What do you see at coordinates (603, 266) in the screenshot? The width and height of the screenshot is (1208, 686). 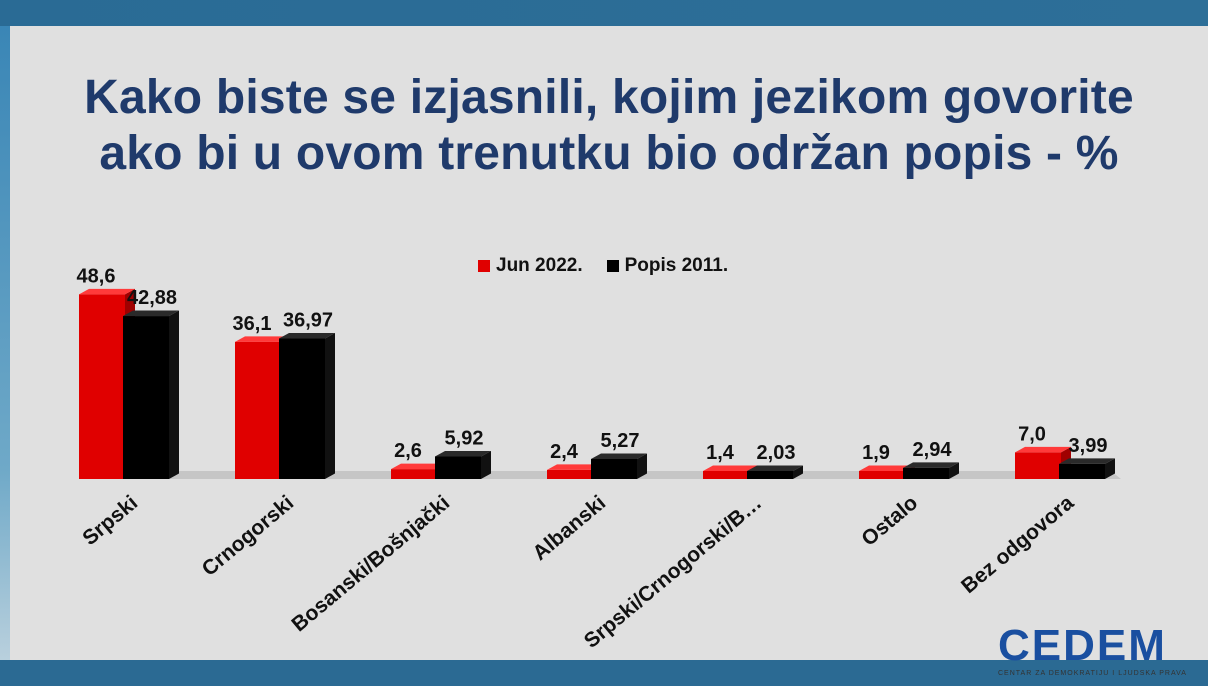 I see `legend: Jun 2022. Popis 2011.` at bounding box center [603, 266].